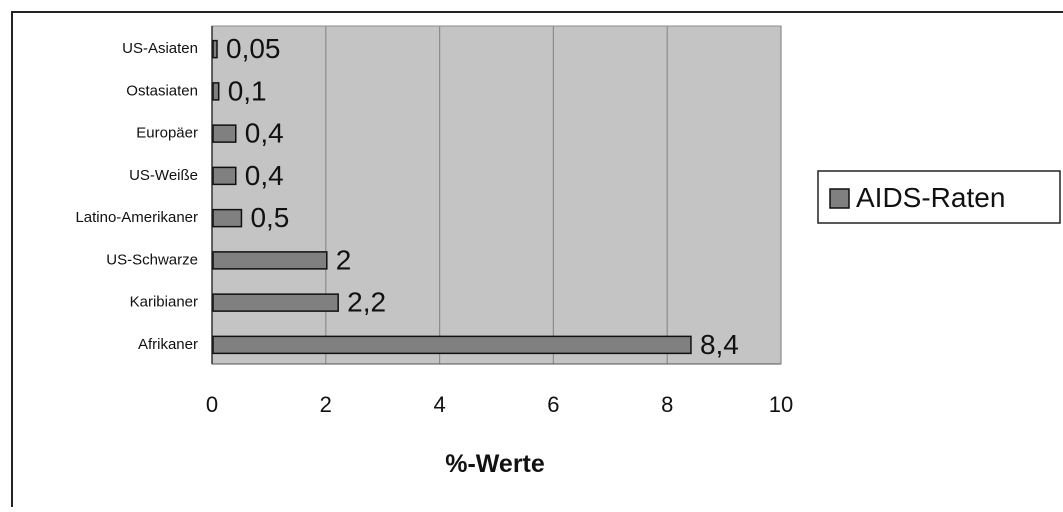 This screenshot has height=512, width=1063. What do you see at coordinates (719, 344) in the screenshot?
I see `data-label: 8,4` at bounding box center [719, 344].